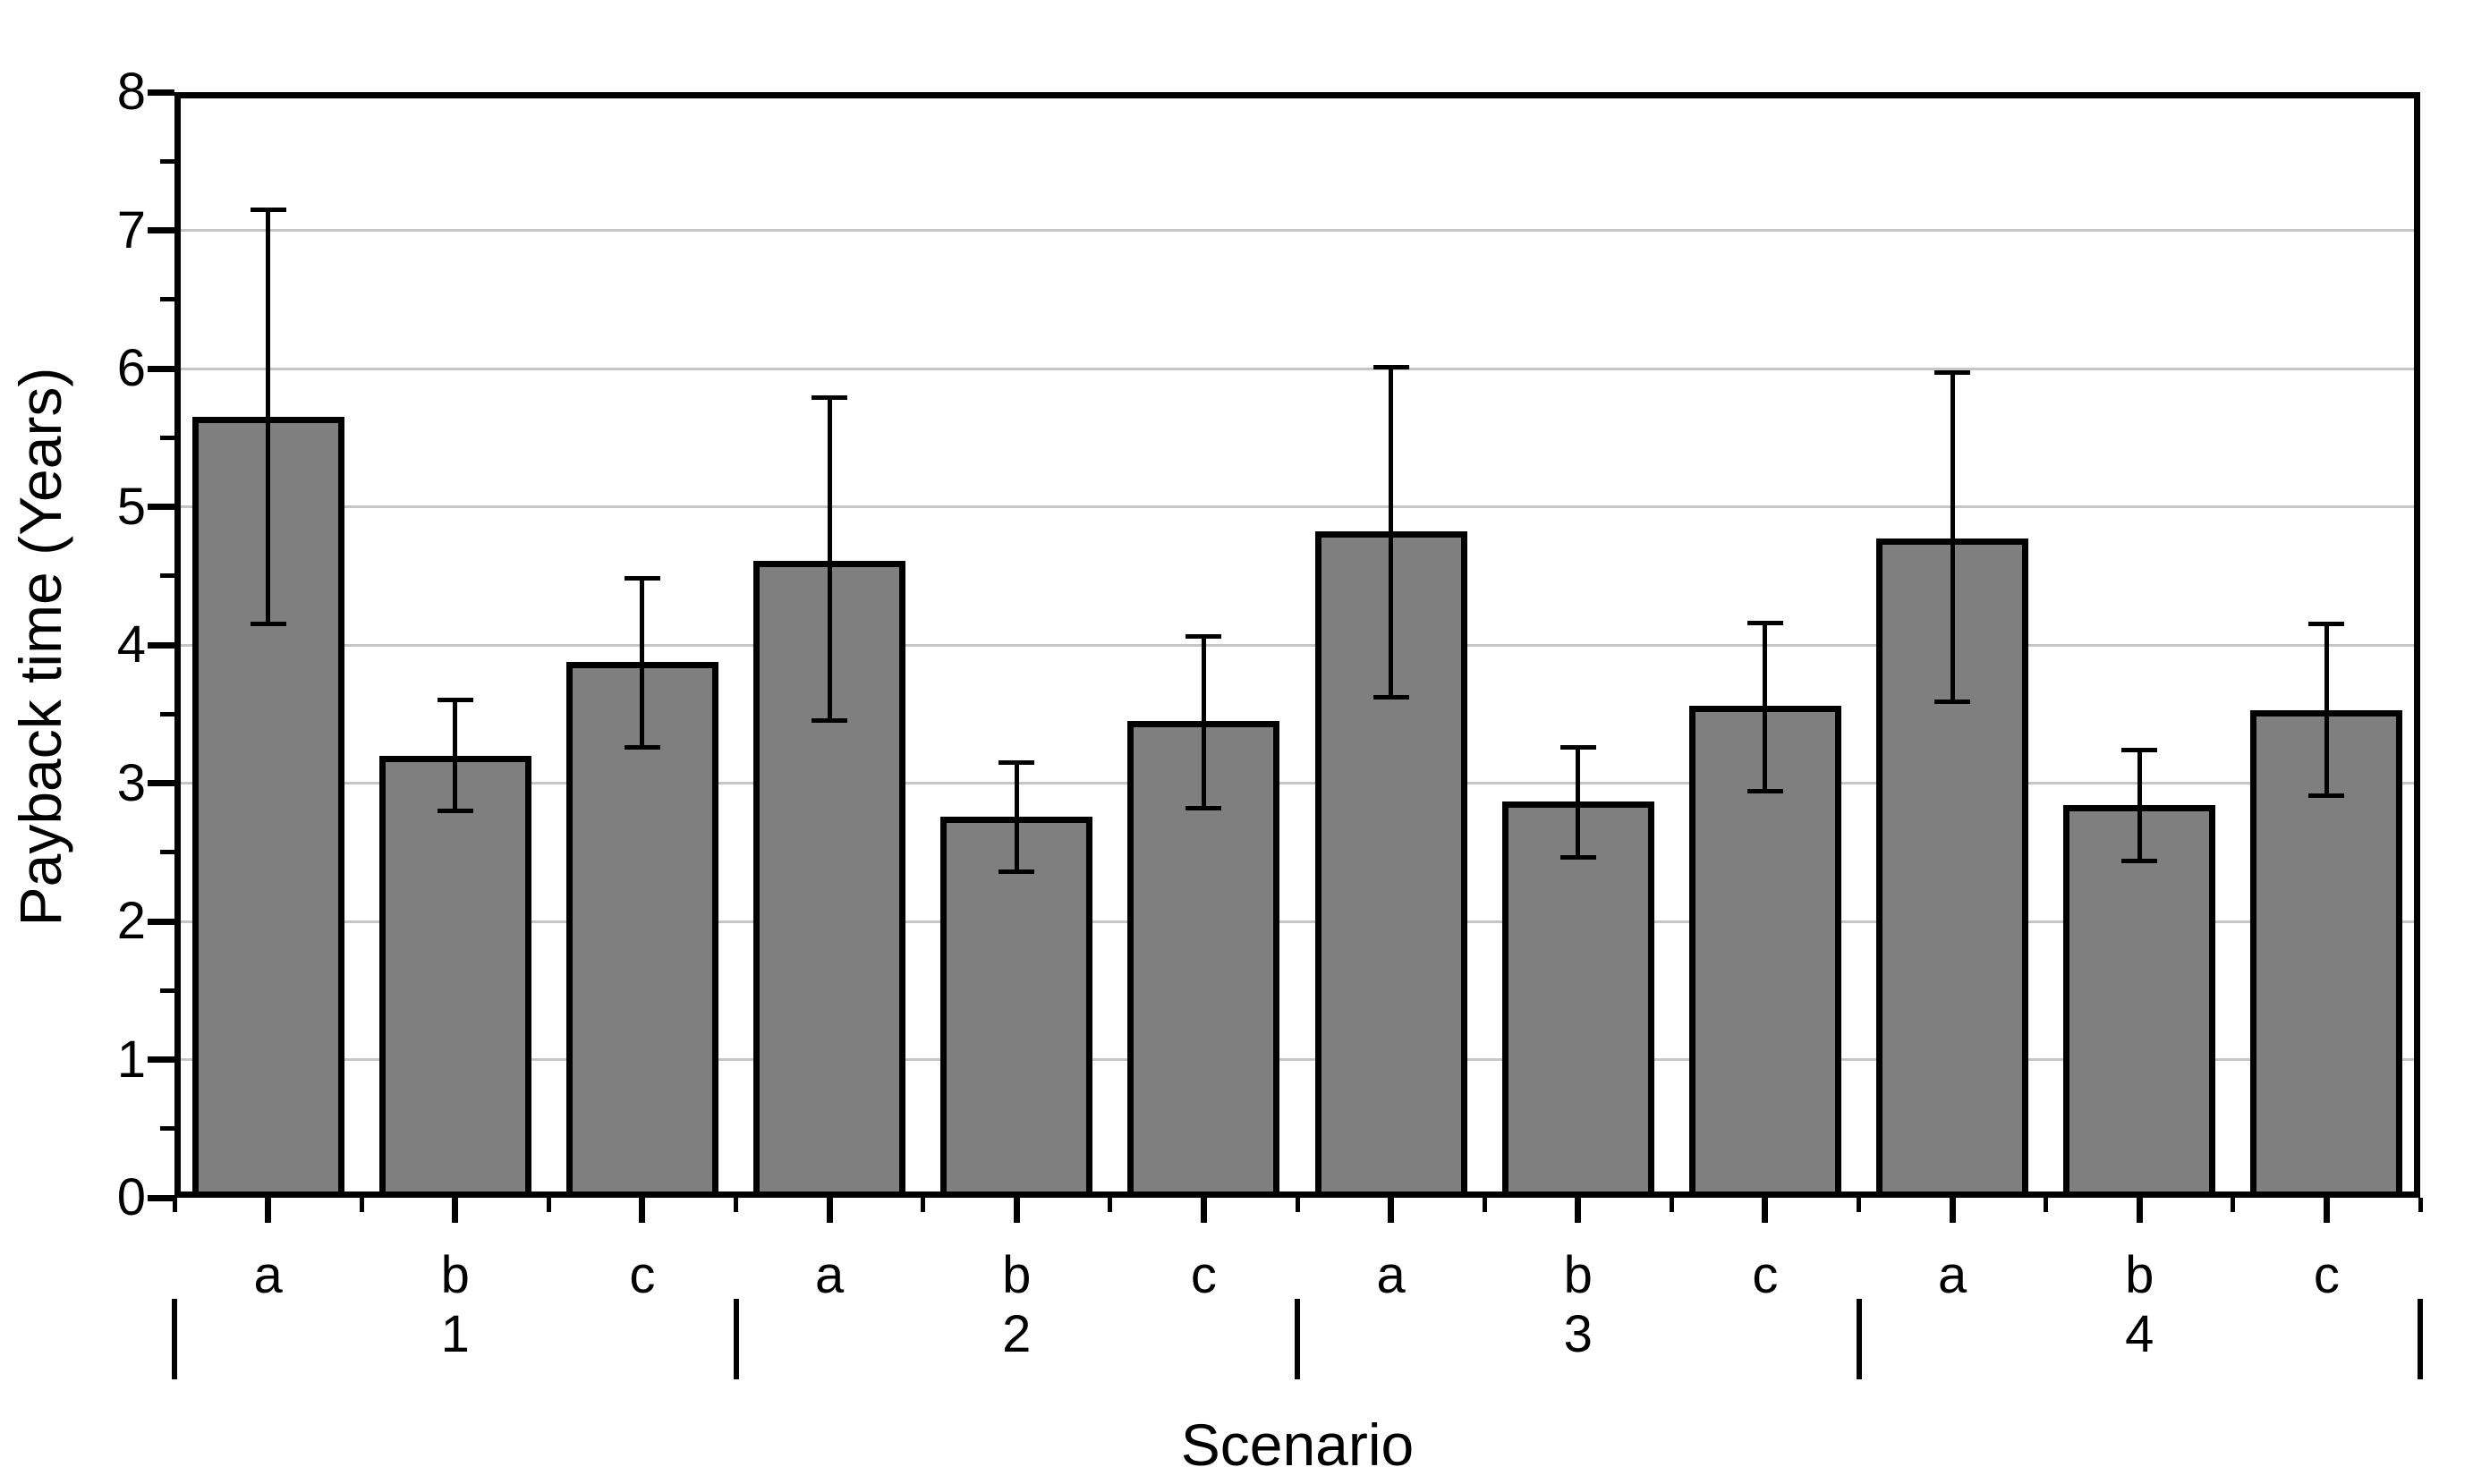  Describe the element at coordinates (1017, 1334) in the screenshot. I see `x-axis-group-label: 2` at that location.